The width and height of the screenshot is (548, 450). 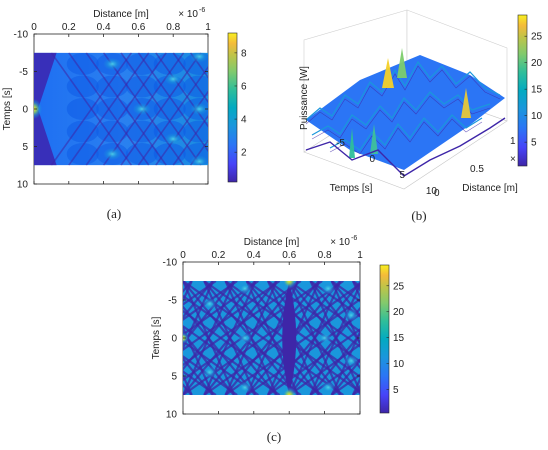 I want to click on surface-front-edge, so click(x=405, y=147).